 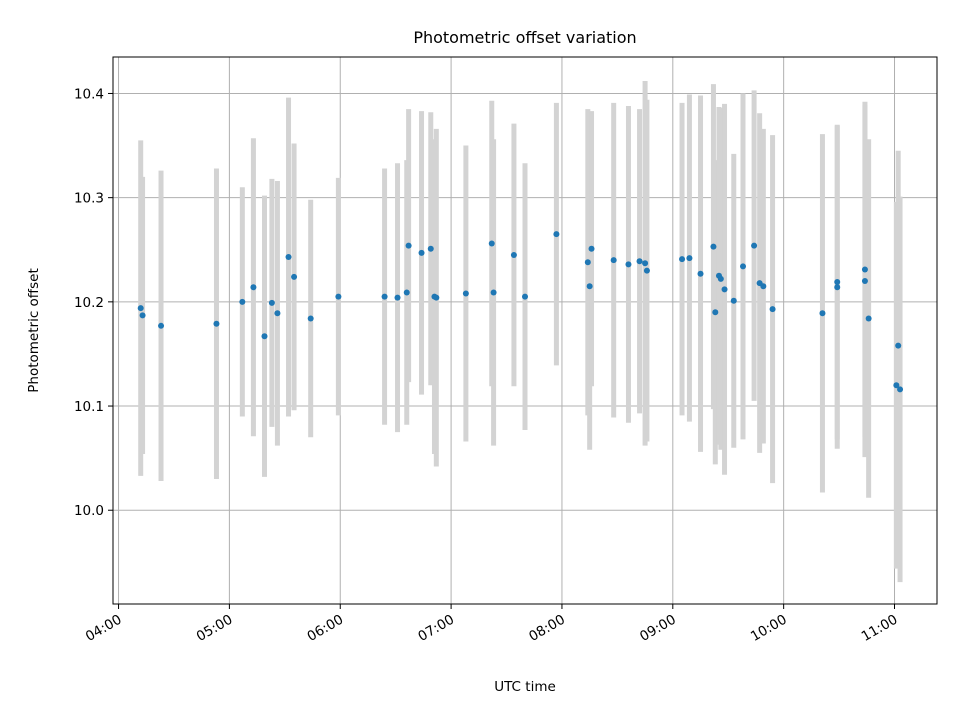 What do you see at coordinates (525, 687) in the screenshot?
I see `x-axis-label: UTC time` at bounding box center [525, 687].